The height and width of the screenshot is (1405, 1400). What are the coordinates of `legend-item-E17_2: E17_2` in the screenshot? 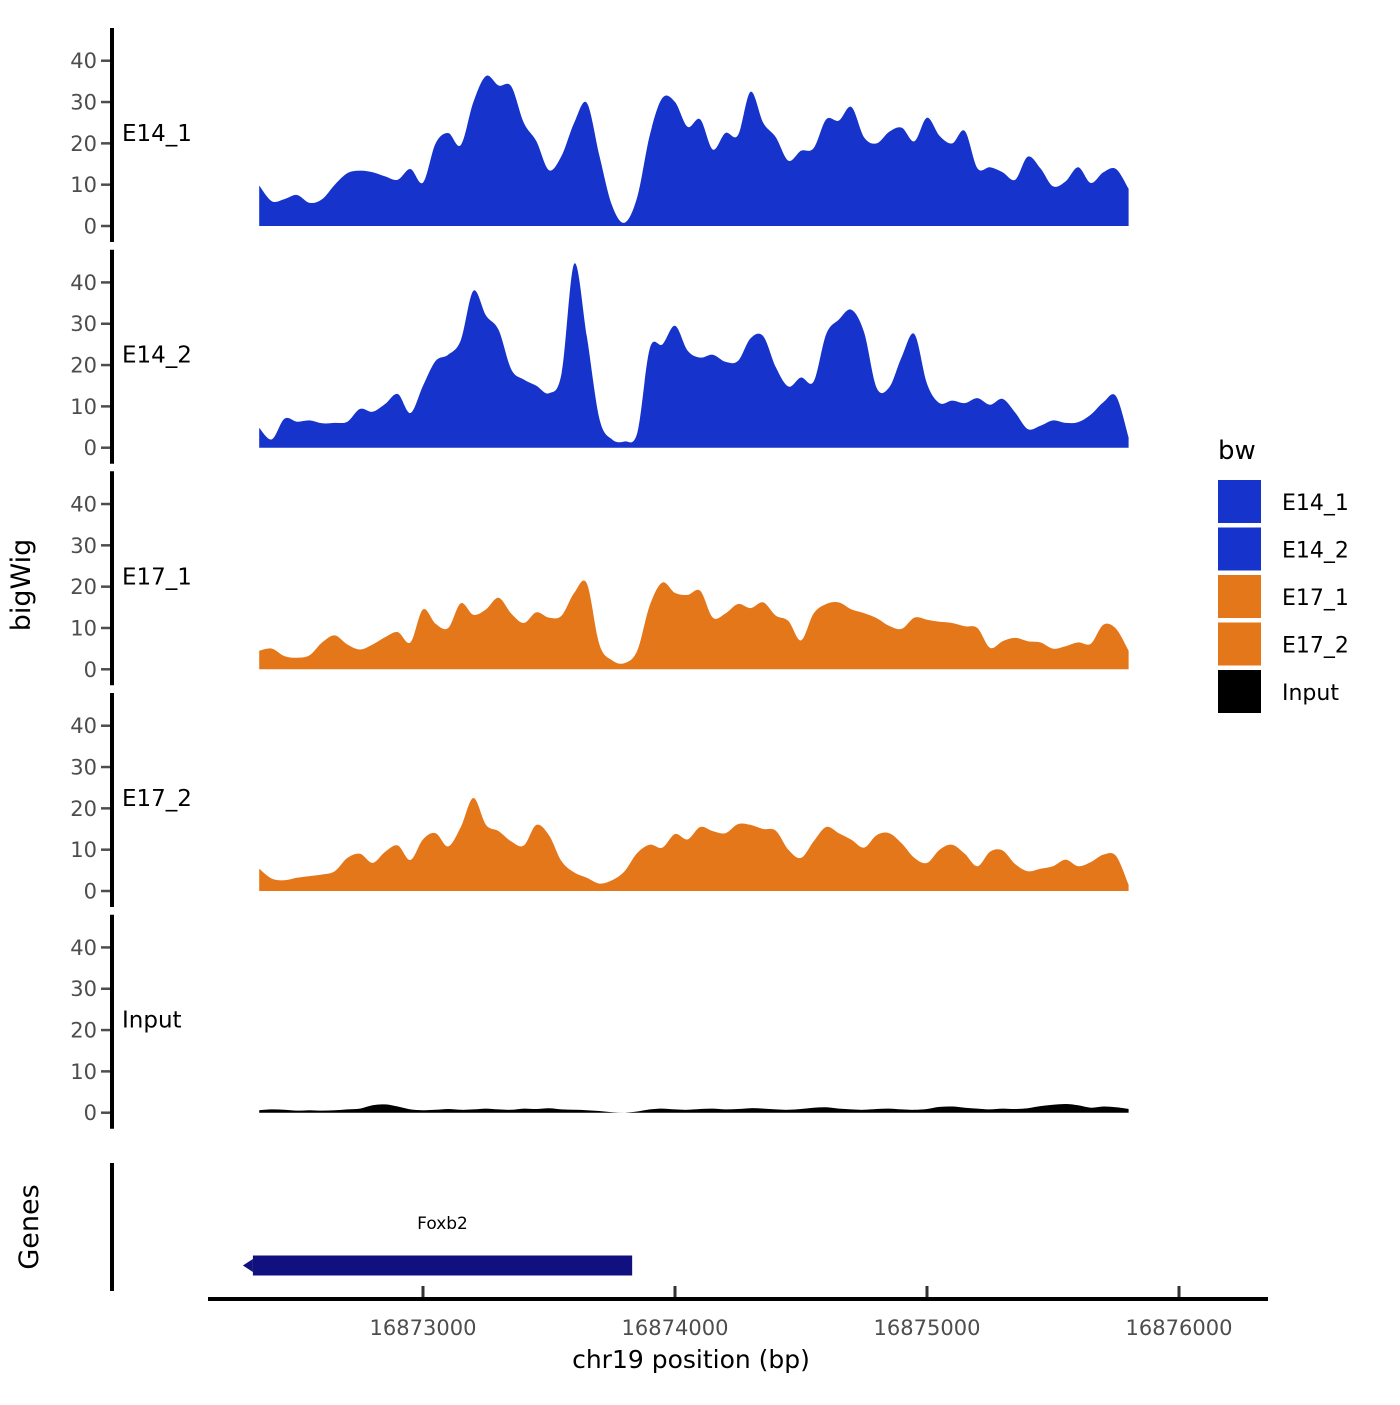 It's located at (1283, 644).